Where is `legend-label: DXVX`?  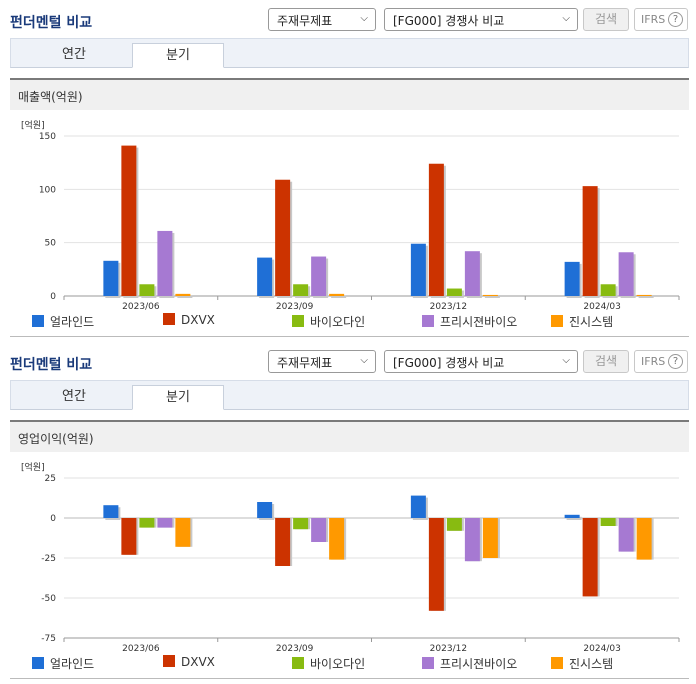
legend-label: DXVX is located at coordinates (198, 662).